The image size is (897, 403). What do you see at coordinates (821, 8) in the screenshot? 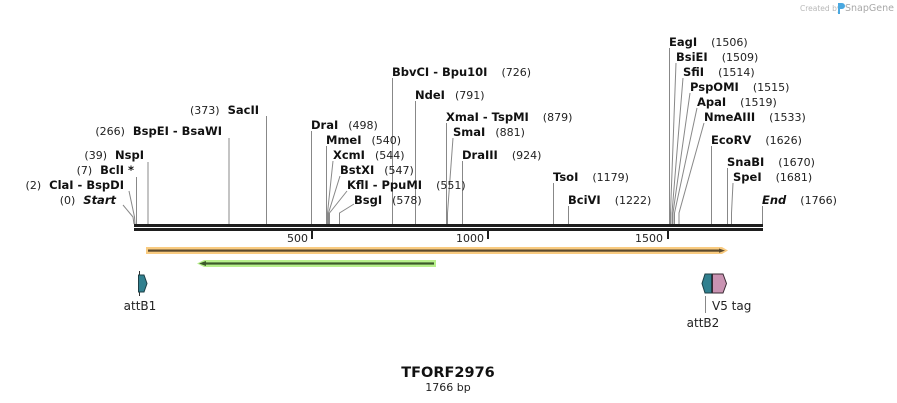
I see `created-by-text: Created by` at bounding box center [821, 8].